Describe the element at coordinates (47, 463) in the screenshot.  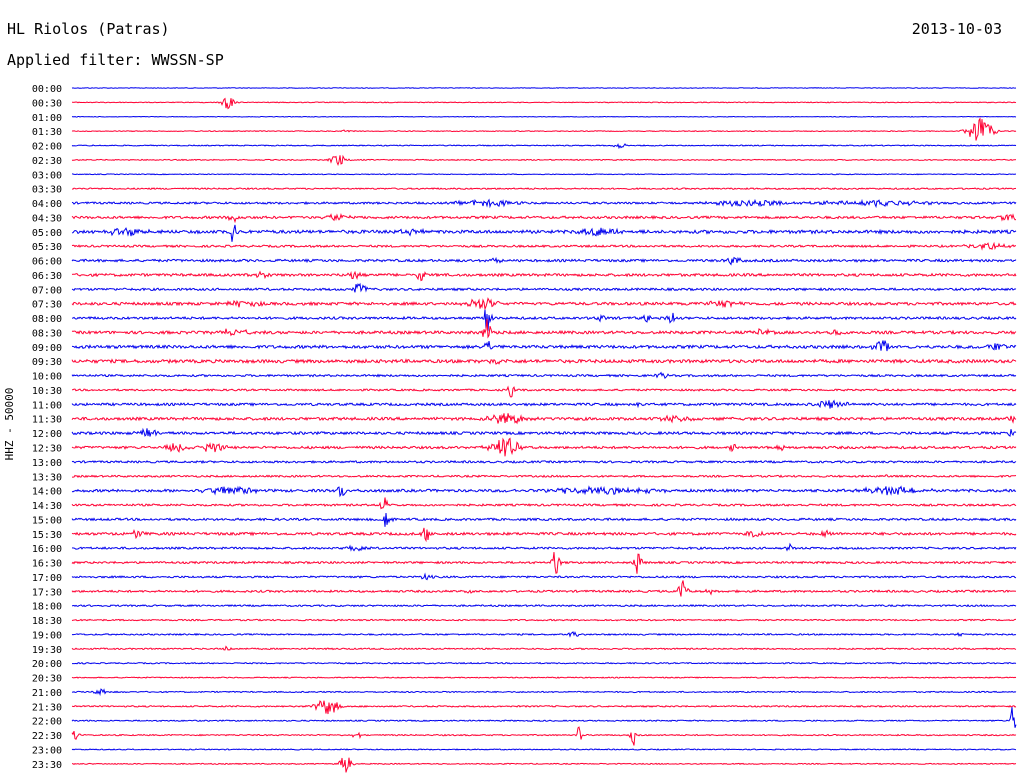
I see `row-label: 13:00` at that location.